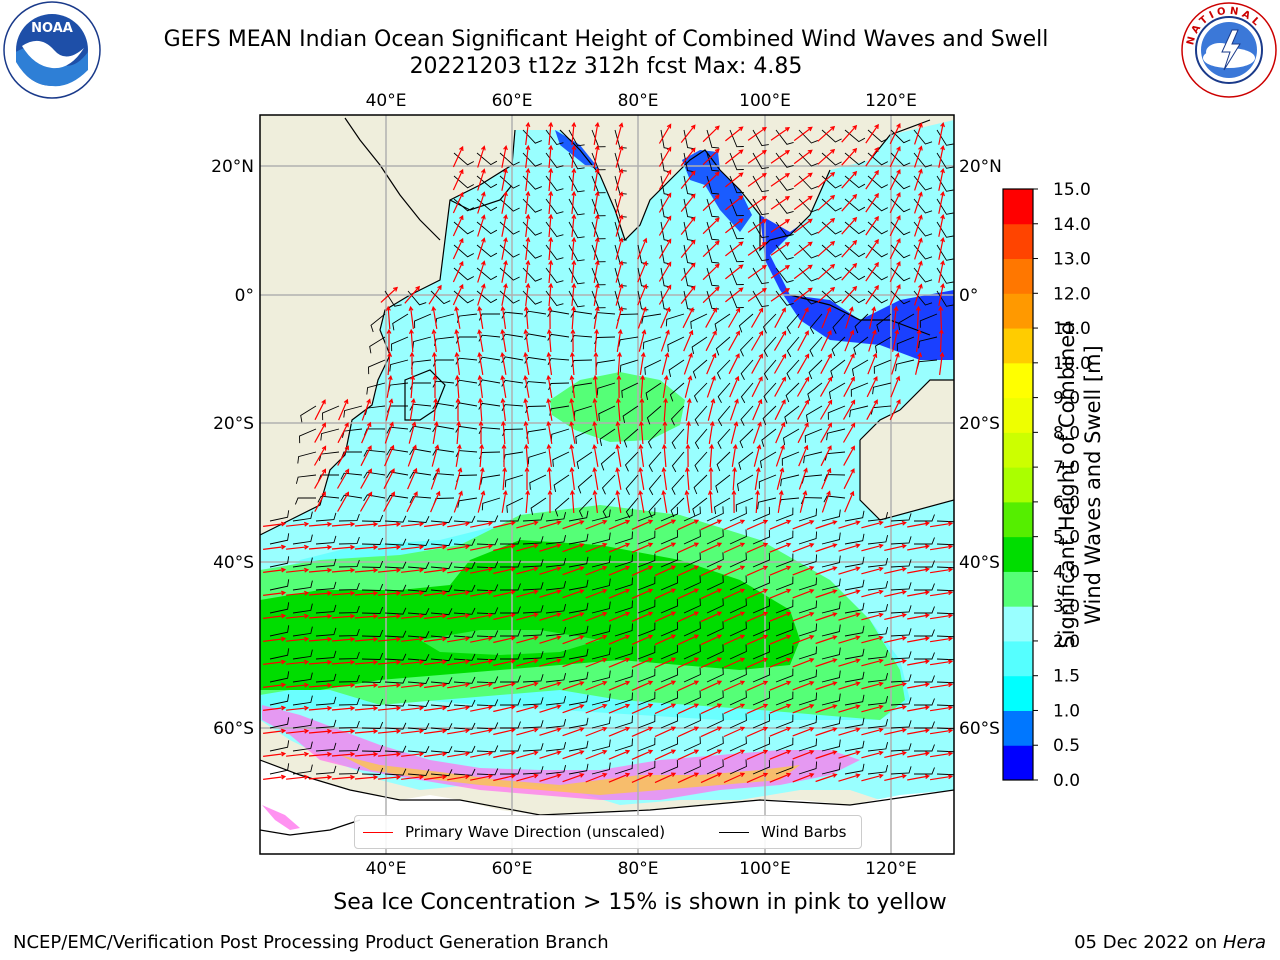  What do you see at coordinates (52, 28) in the screenshot?
I see `noaa-logo-text: NOAA` at bounding box center [52, 28].